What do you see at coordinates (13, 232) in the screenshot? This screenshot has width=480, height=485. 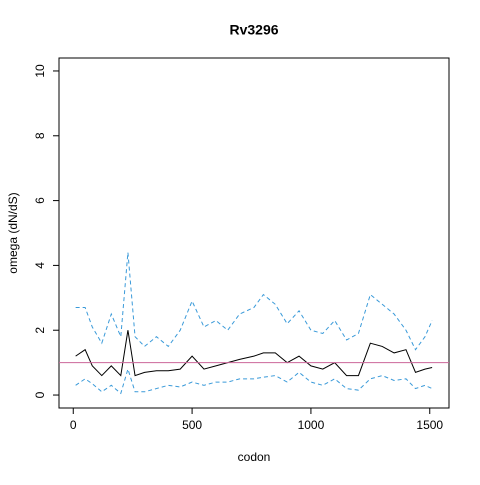 I see `y-axis-label: omega (dN/dS)` at bounding box center [13, 232].